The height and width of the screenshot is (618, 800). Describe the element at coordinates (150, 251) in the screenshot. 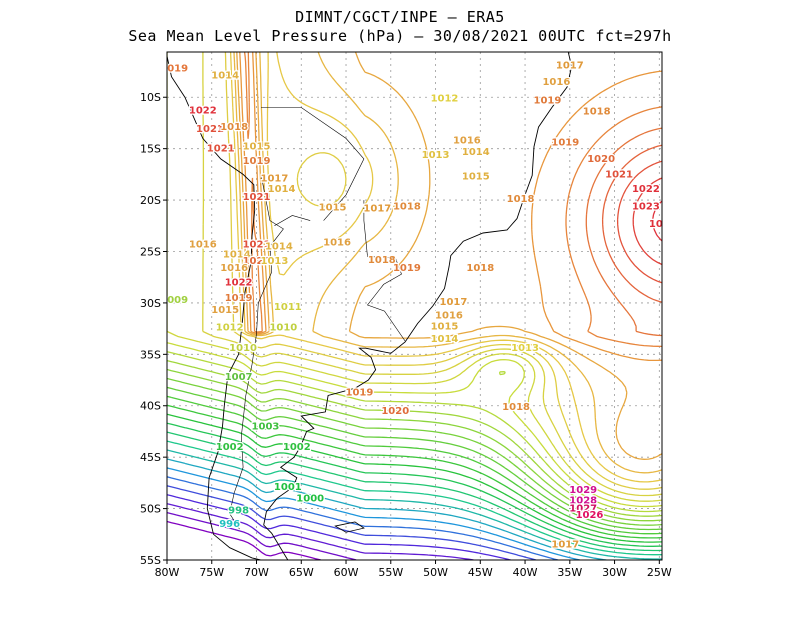

I see `y-tick-label: 25S` at that location.